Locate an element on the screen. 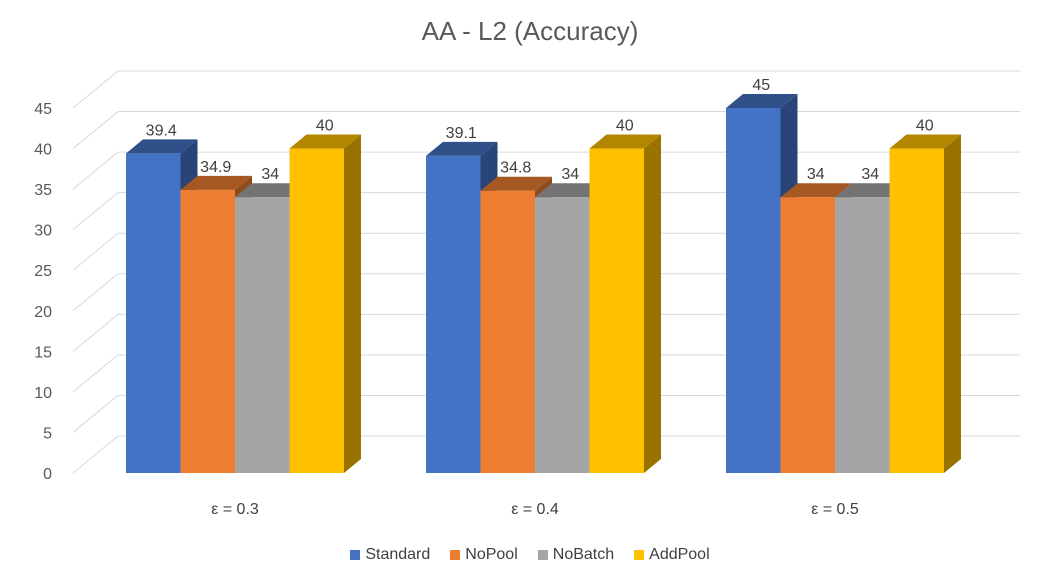 Image resolution: width=1060 pixels, height=588 pixels. data-label: 34.9 is located at coordinates (215, 167).